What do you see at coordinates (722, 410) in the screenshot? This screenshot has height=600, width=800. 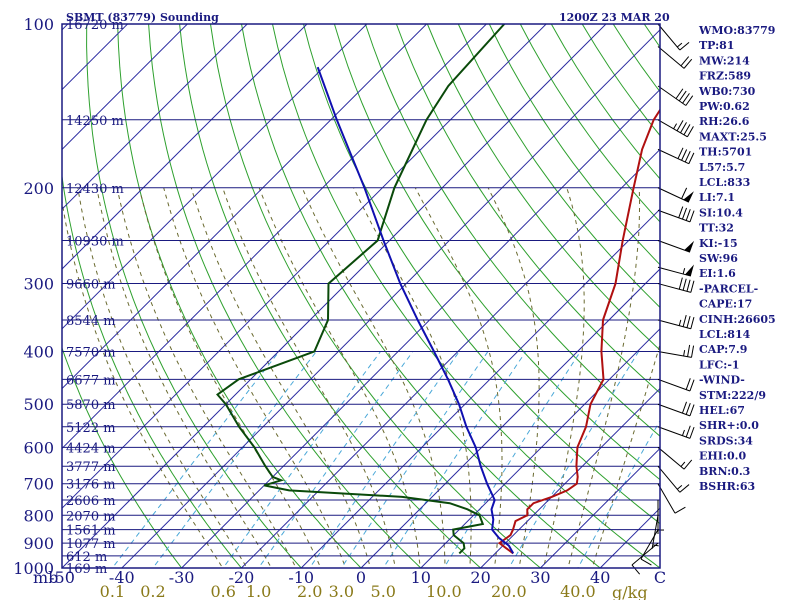 I see `index-entry: HEL:67` at bounding box center [722, 410].